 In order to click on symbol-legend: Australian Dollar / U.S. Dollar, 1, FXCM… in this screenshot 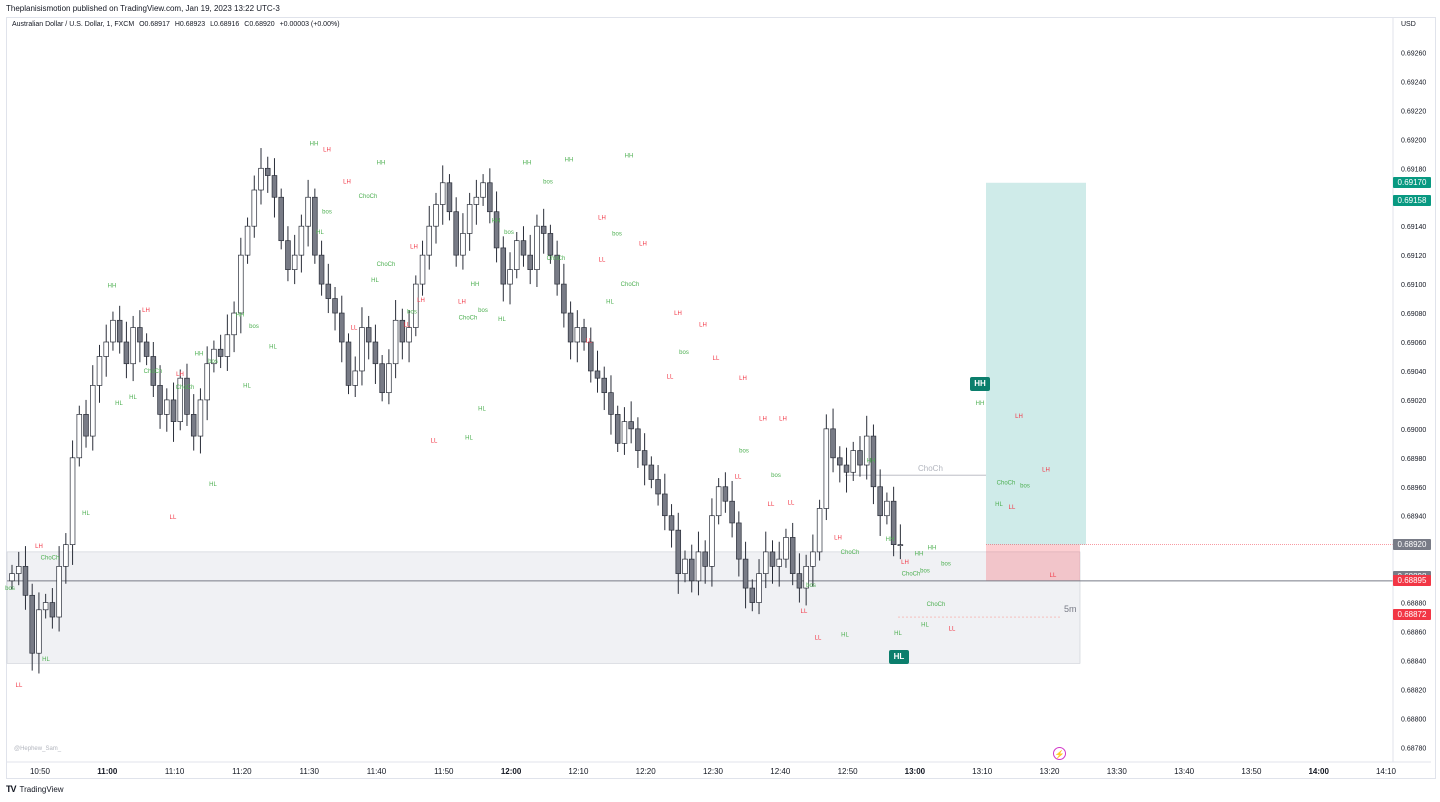, I will do `click(177, 24)`.